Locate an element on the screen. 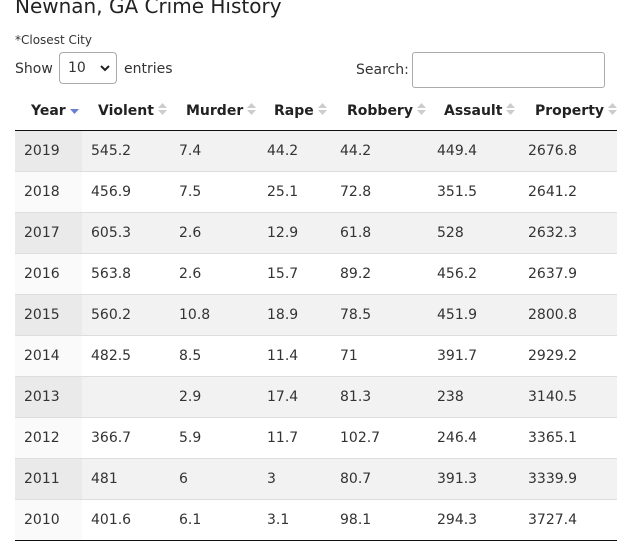  table-cell: 61.8 is located at coordinates (379, 233).